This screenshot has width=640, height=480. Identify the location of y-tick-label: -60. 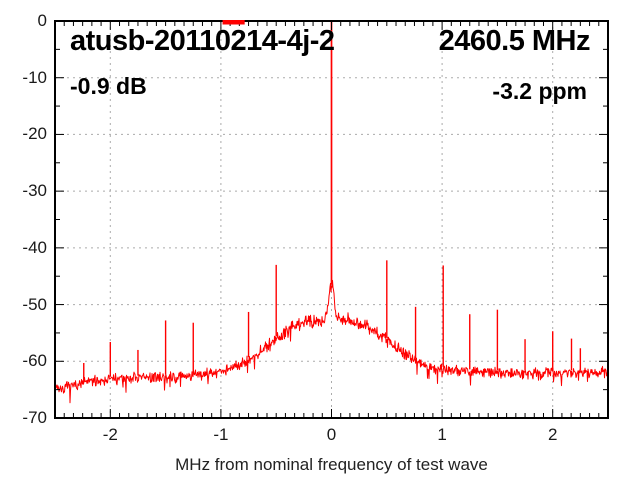
(34, 361).